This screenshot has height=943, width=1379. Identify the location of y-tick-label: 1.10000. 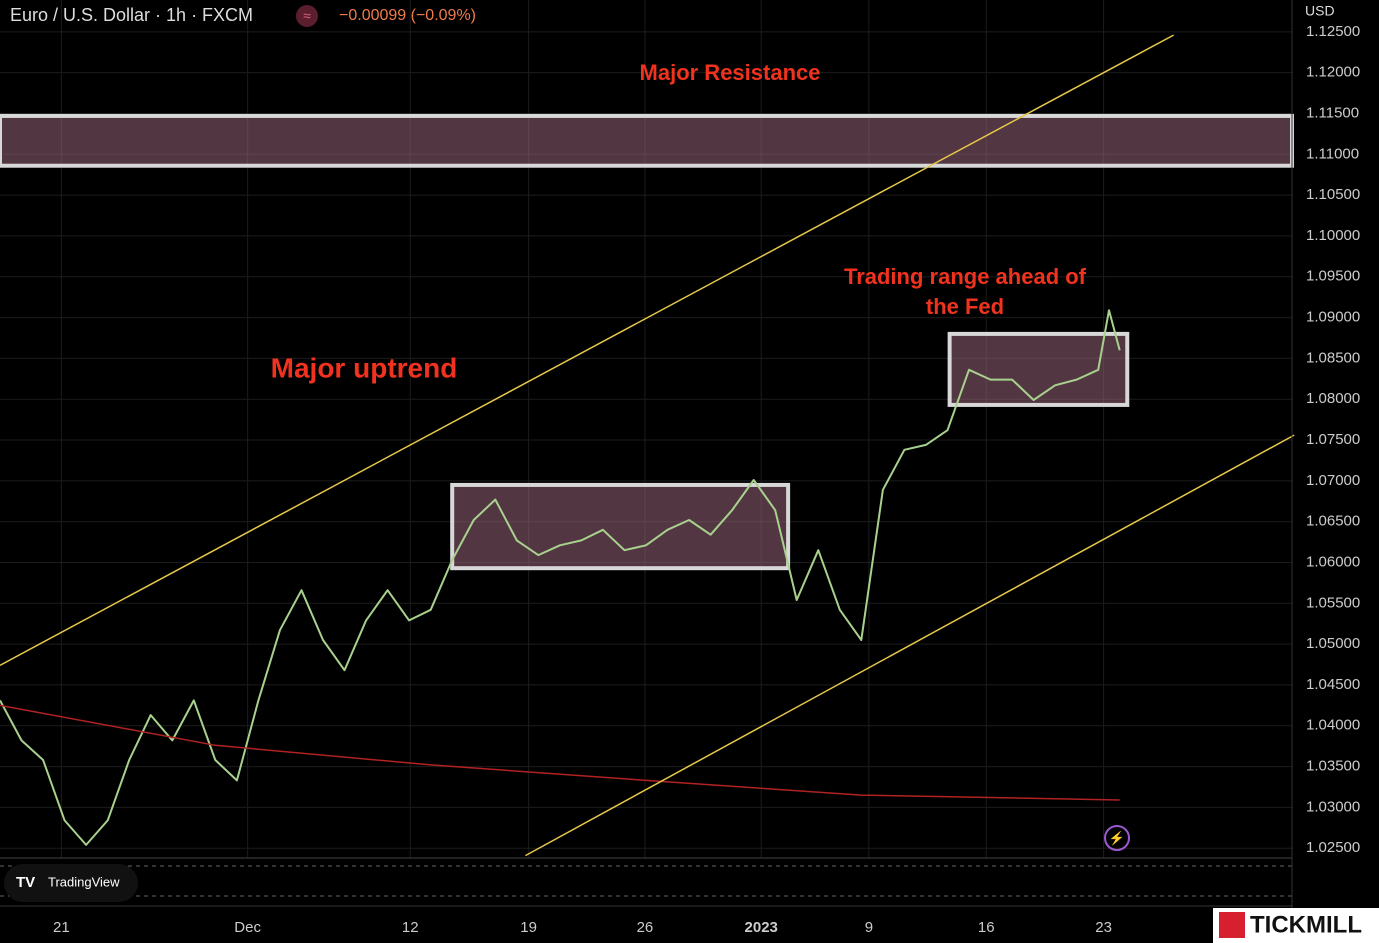
(1333, 235).